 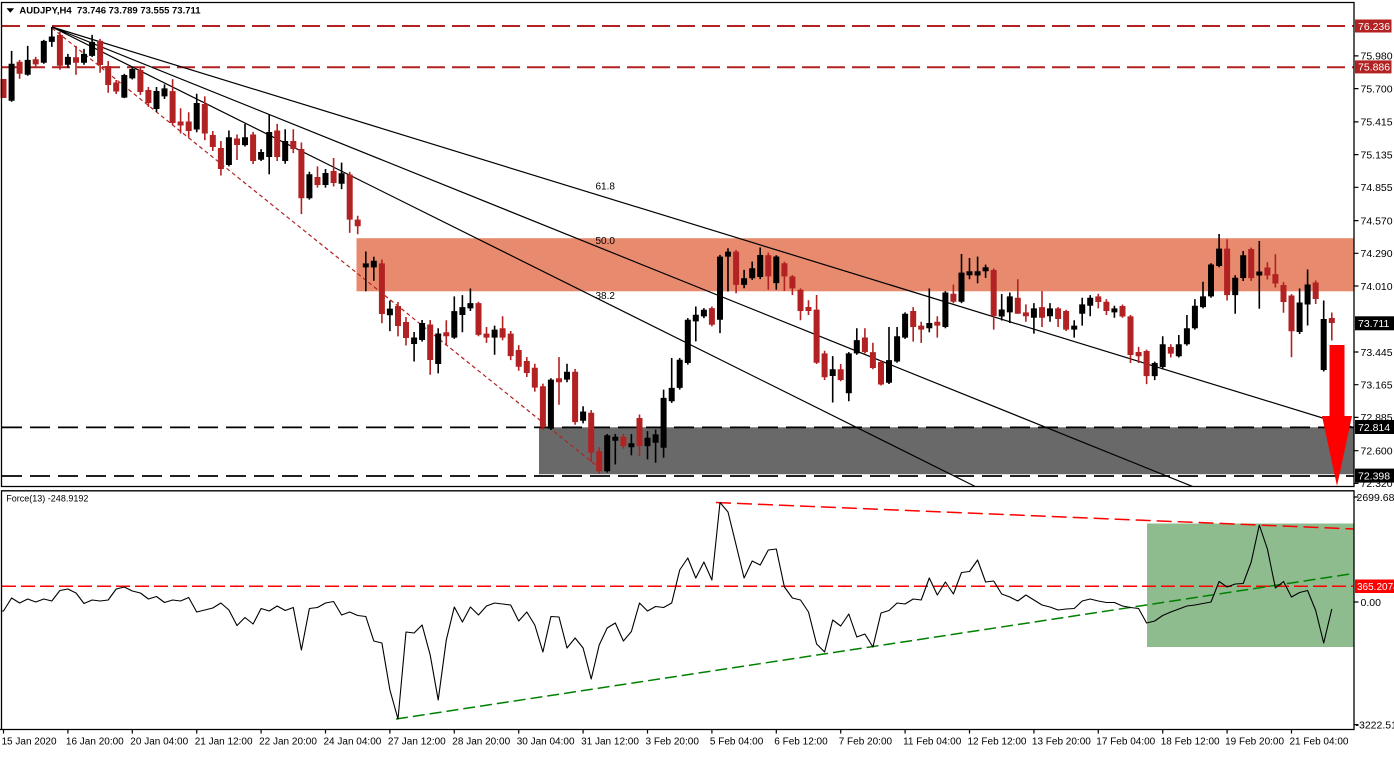 I want to click on svg-text: 19 Feb 20:00, so click(x=1254, y=742).